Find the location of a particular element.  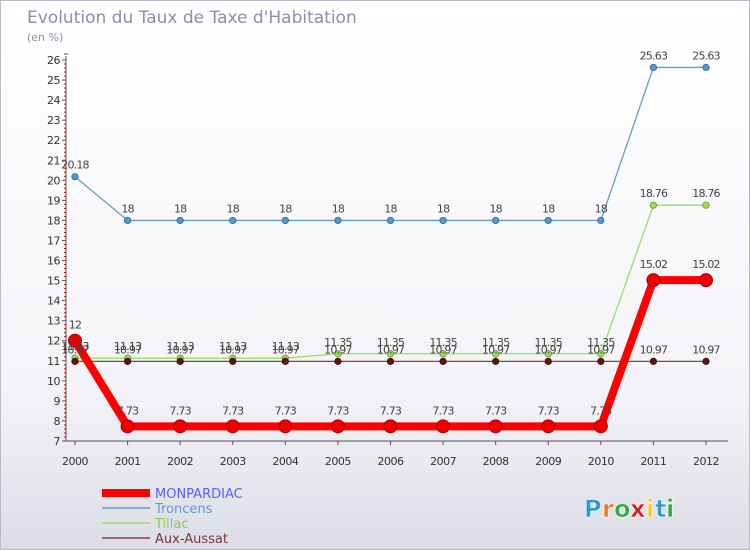

logo-letter: r is located at coordinates (608, 509).